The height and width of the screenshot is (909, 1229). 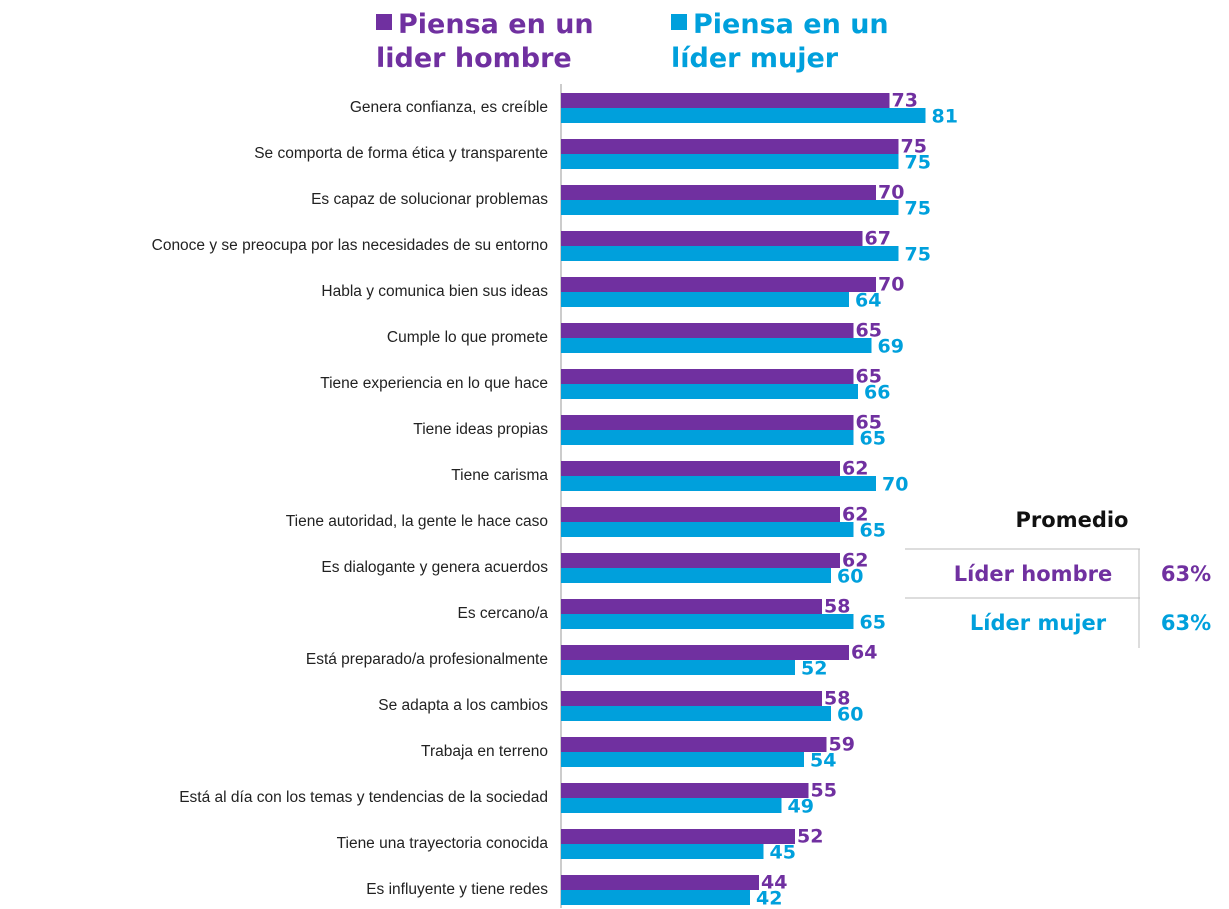 What do you see at coordinates (780, 41) in the screenshot?
I see `legend-label: Piensa en un líder mujer` at bounding box center [780, 41].